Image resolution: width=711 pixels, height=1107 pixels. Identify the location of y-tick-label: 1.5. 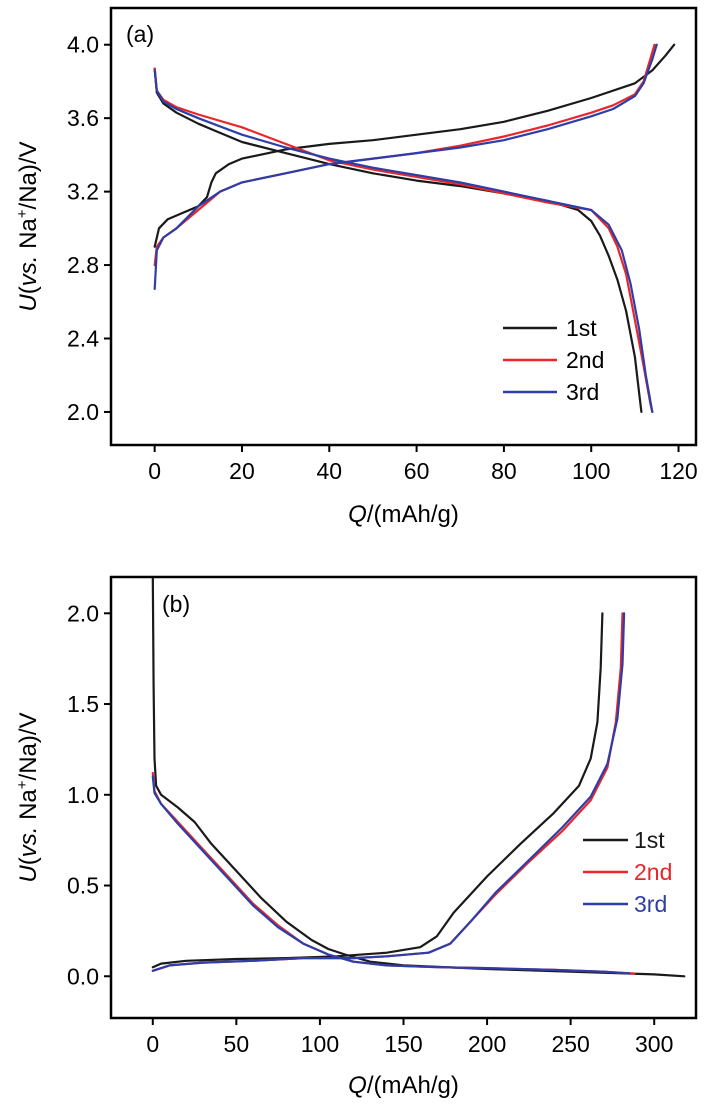
(83, 704).